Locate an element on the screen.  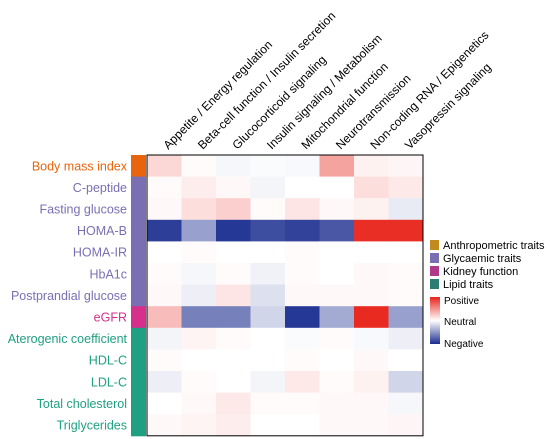
row-label: HOMA-B is located at coordinates (102, 231).